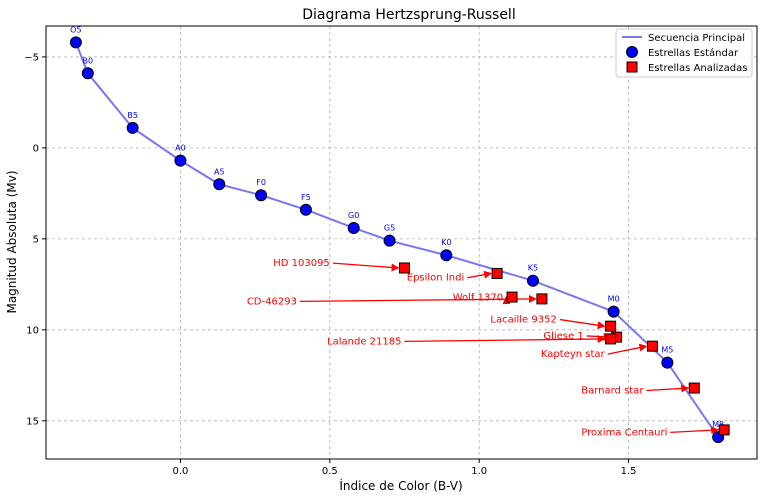 This screenshot has width=764, height=500. What do you see at coordinates (400, 485) in the screenshot?
I see `x-axis-label: Índice de Color (B-V)` at bounding box center [400, 485].